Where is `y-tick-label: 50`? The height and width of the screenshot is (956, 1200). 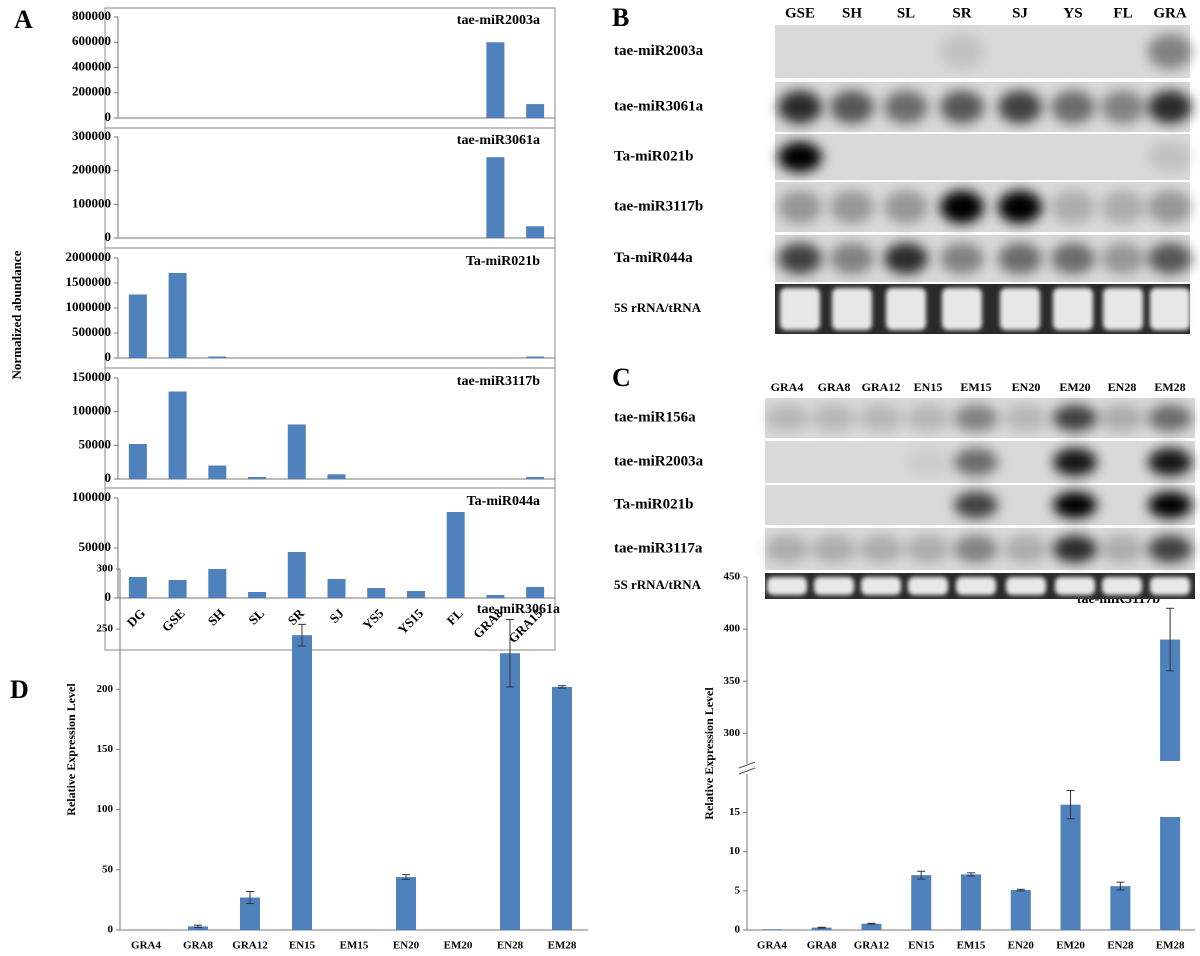
y-tick-label: 50 is located at coordinates (108, 869).